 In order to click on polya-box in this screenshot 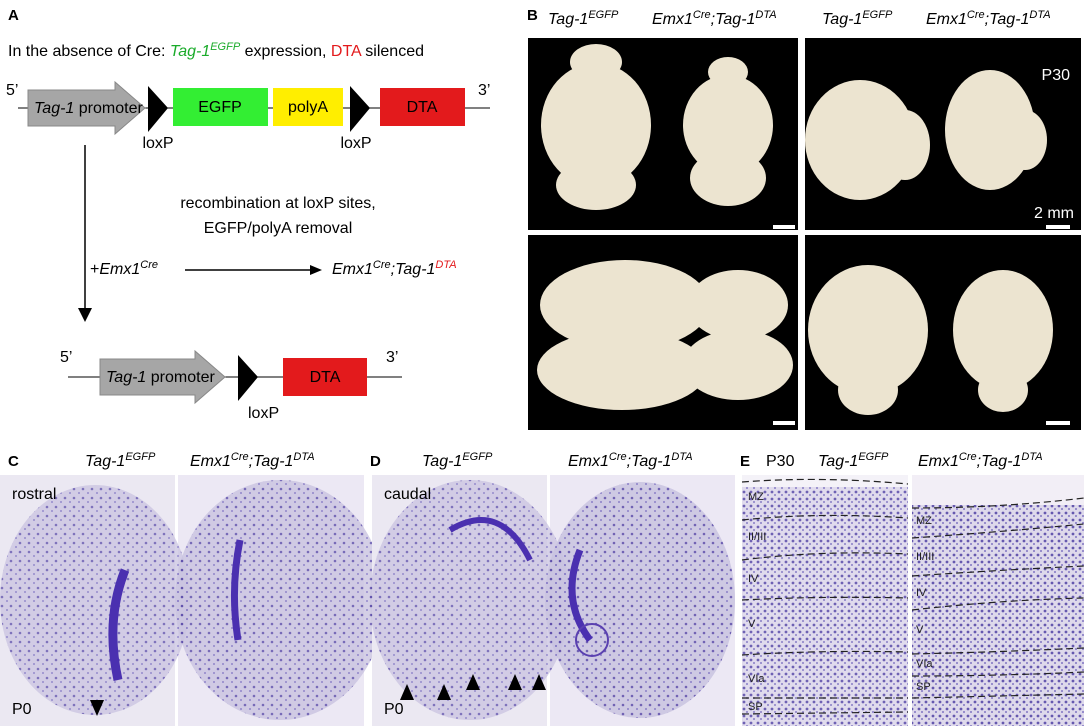, I will do `click(308, 107)`.